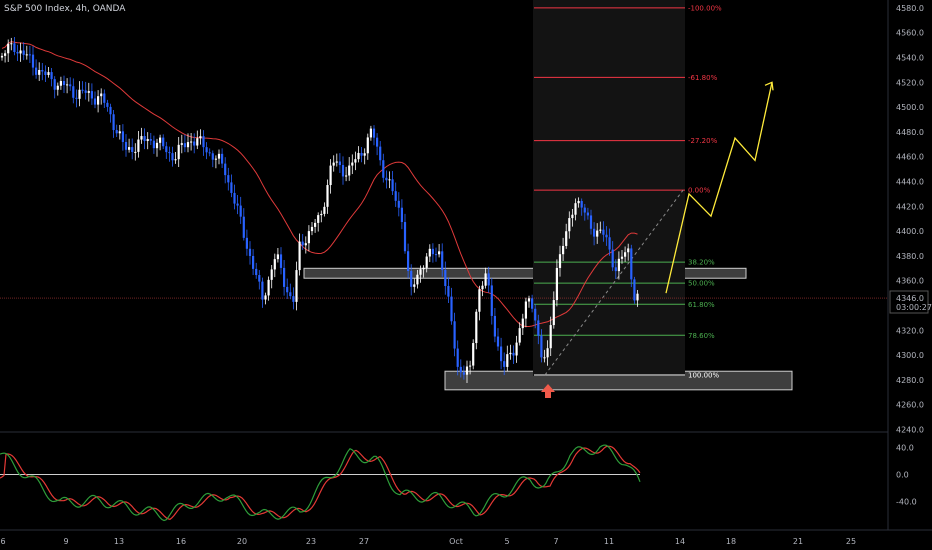 Image resolution: width=932 pixels, height=550 pixels. Describe the element at coordinates (905, 447) in the screenshot. I see `osc-tick-label: 40.0` at that location.